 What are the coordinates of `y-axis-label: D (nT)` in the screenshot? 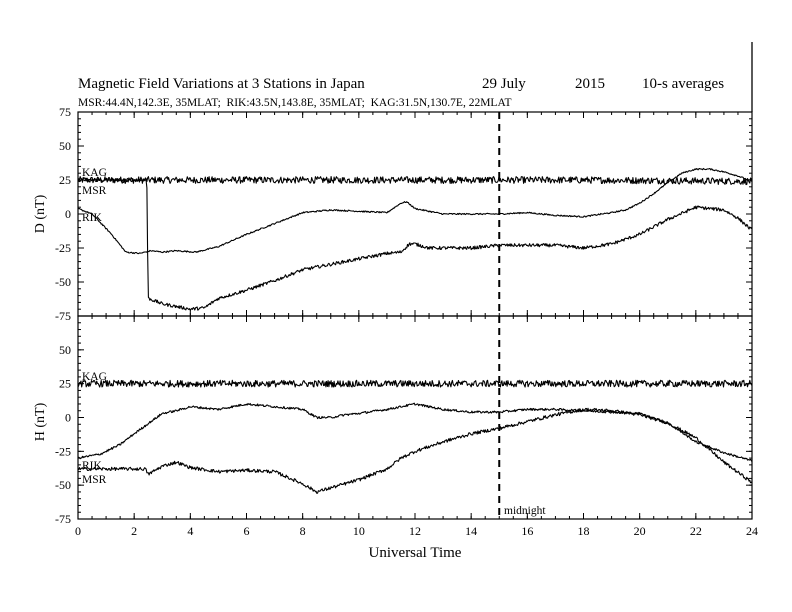 It's located at (40, 213).